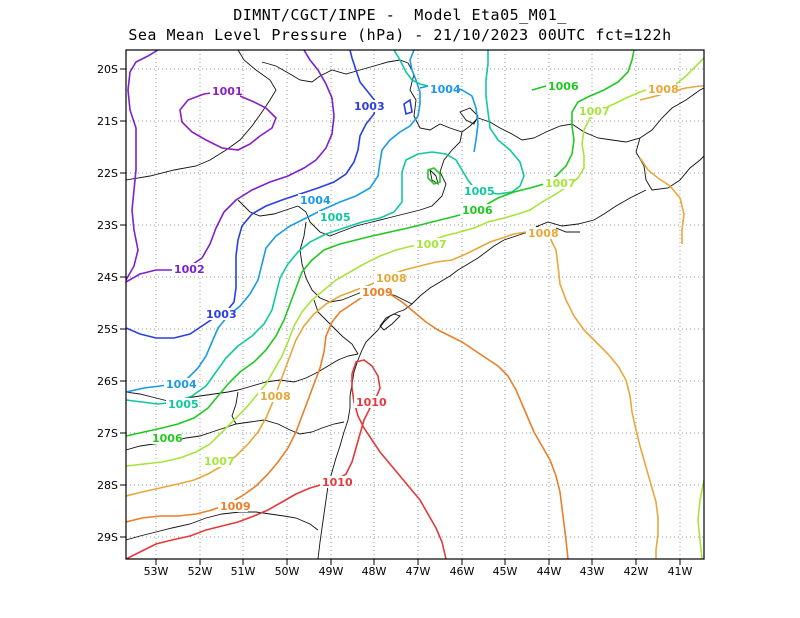  Describe the element at coordinates (243, 571) in the screenshot. I see `lon-label: 51W` at that location.